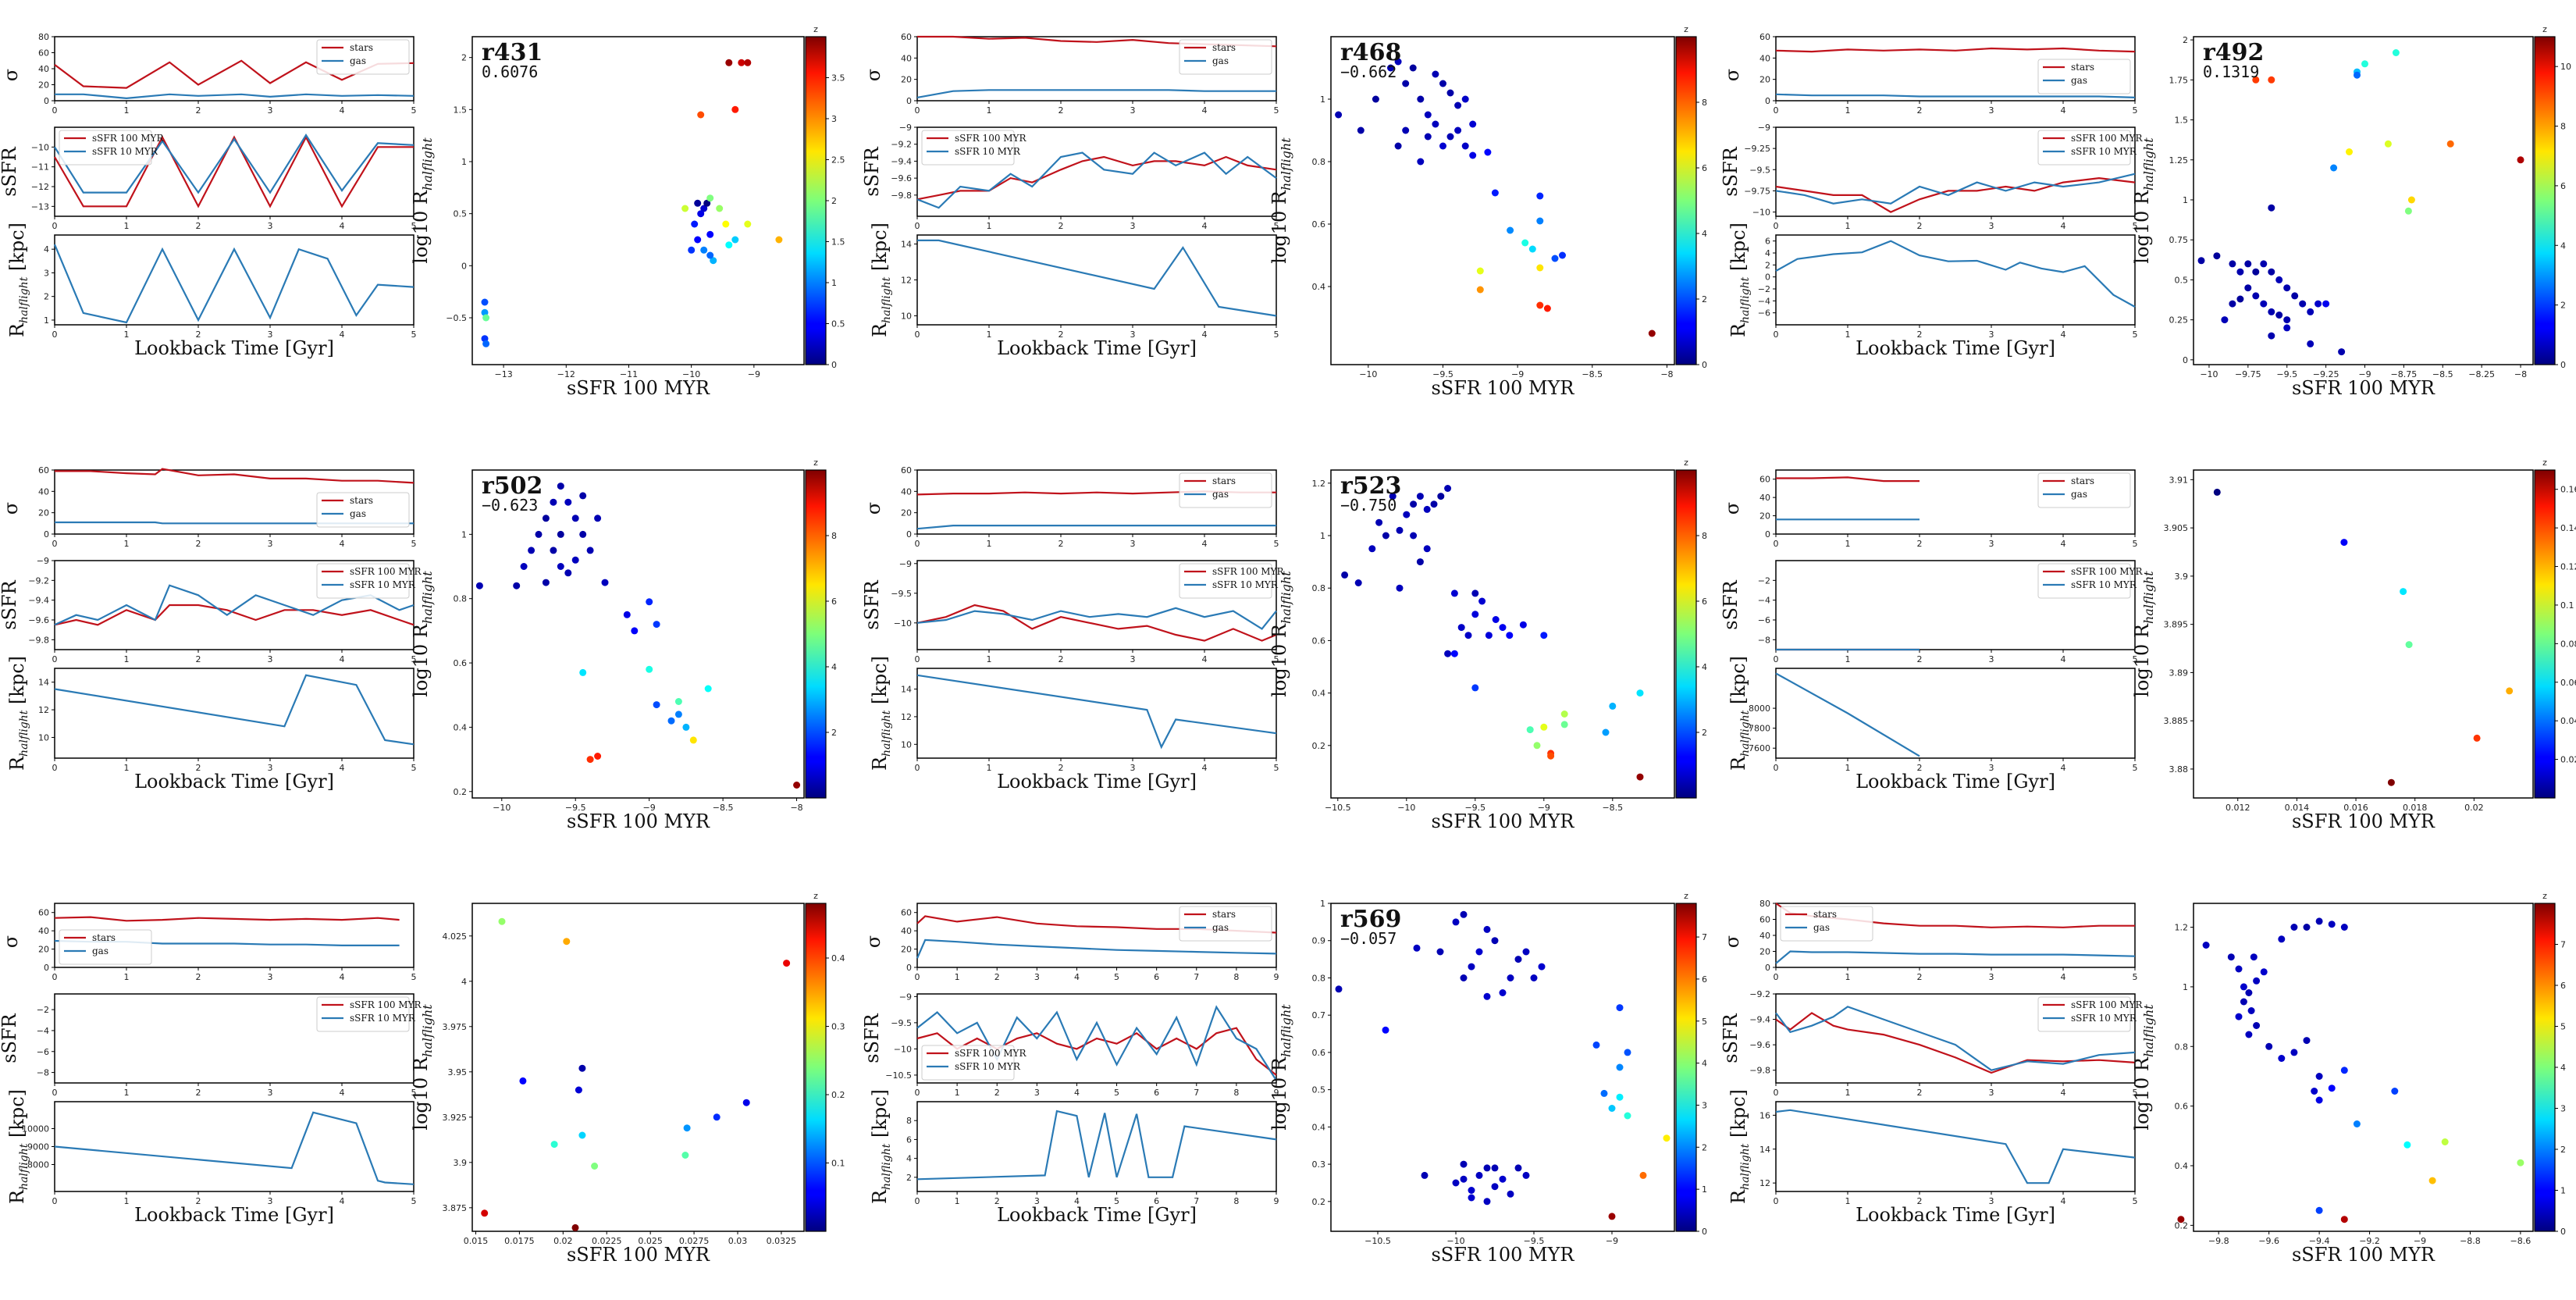 The width and height of the screenshot is (2576, 1300). What do you see at coordinates (1097, 1215) in the screenshot?
I see `time-xlabel: Lookback Time [Gyr]` at bounding box center [1097, 1215].